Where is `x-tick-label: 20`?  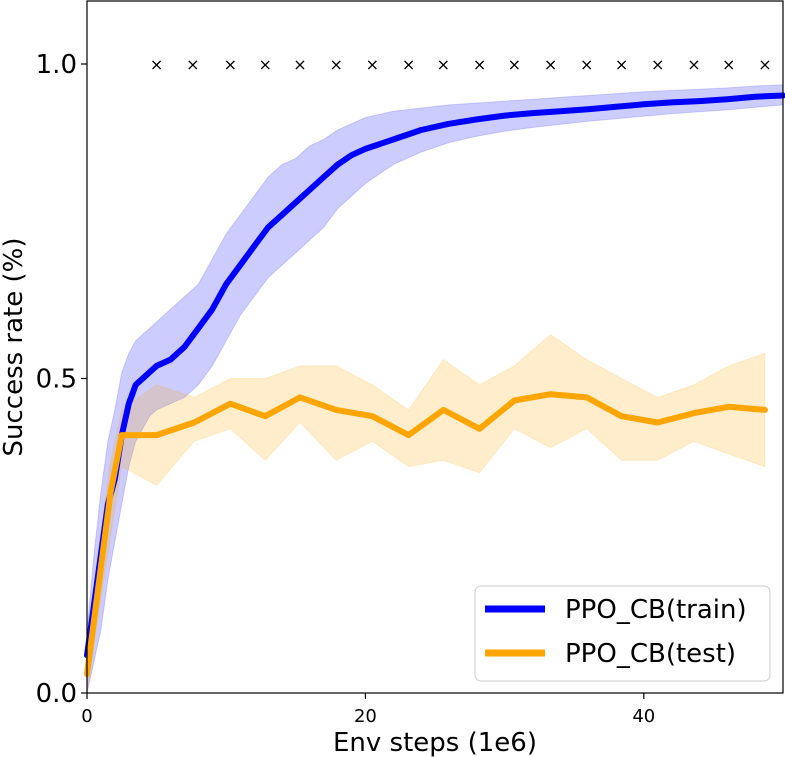 x-tick-label: 20 is located at coordinates (365, 716).